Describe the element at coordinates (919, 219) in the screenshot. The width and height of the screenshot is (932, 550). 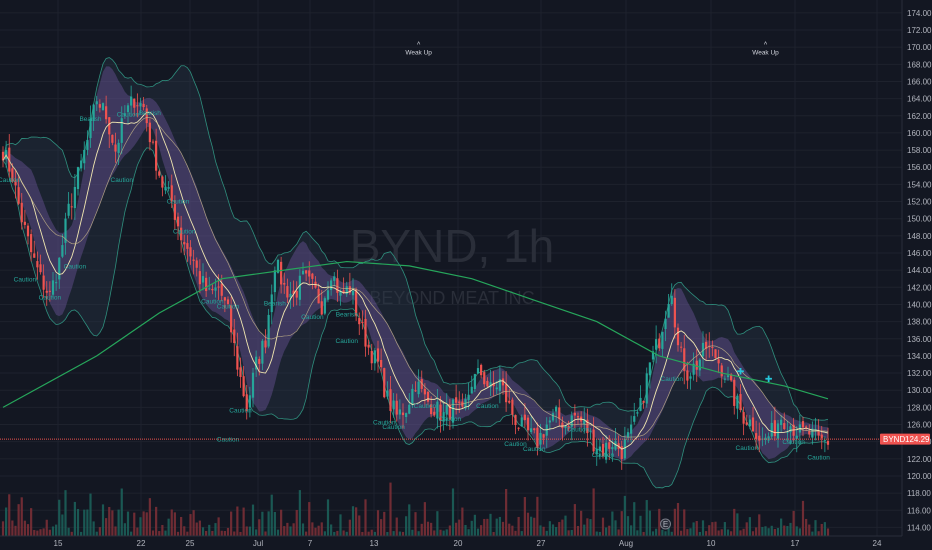
I see `price-tick-label: 150.00` at that location.